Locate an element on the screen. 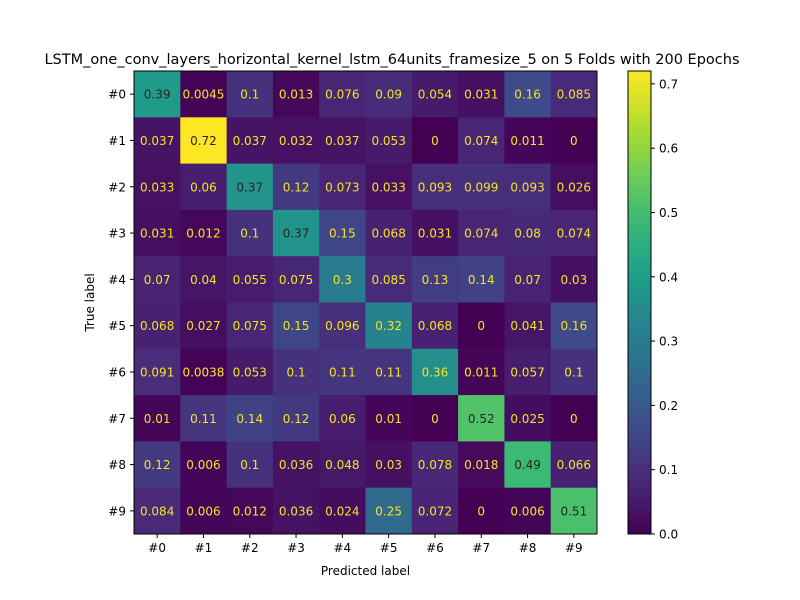 Image resolution: width=800 pixels, height=600 pixels. cell-value-label: 0.72 is located at coordinates (203, 141).